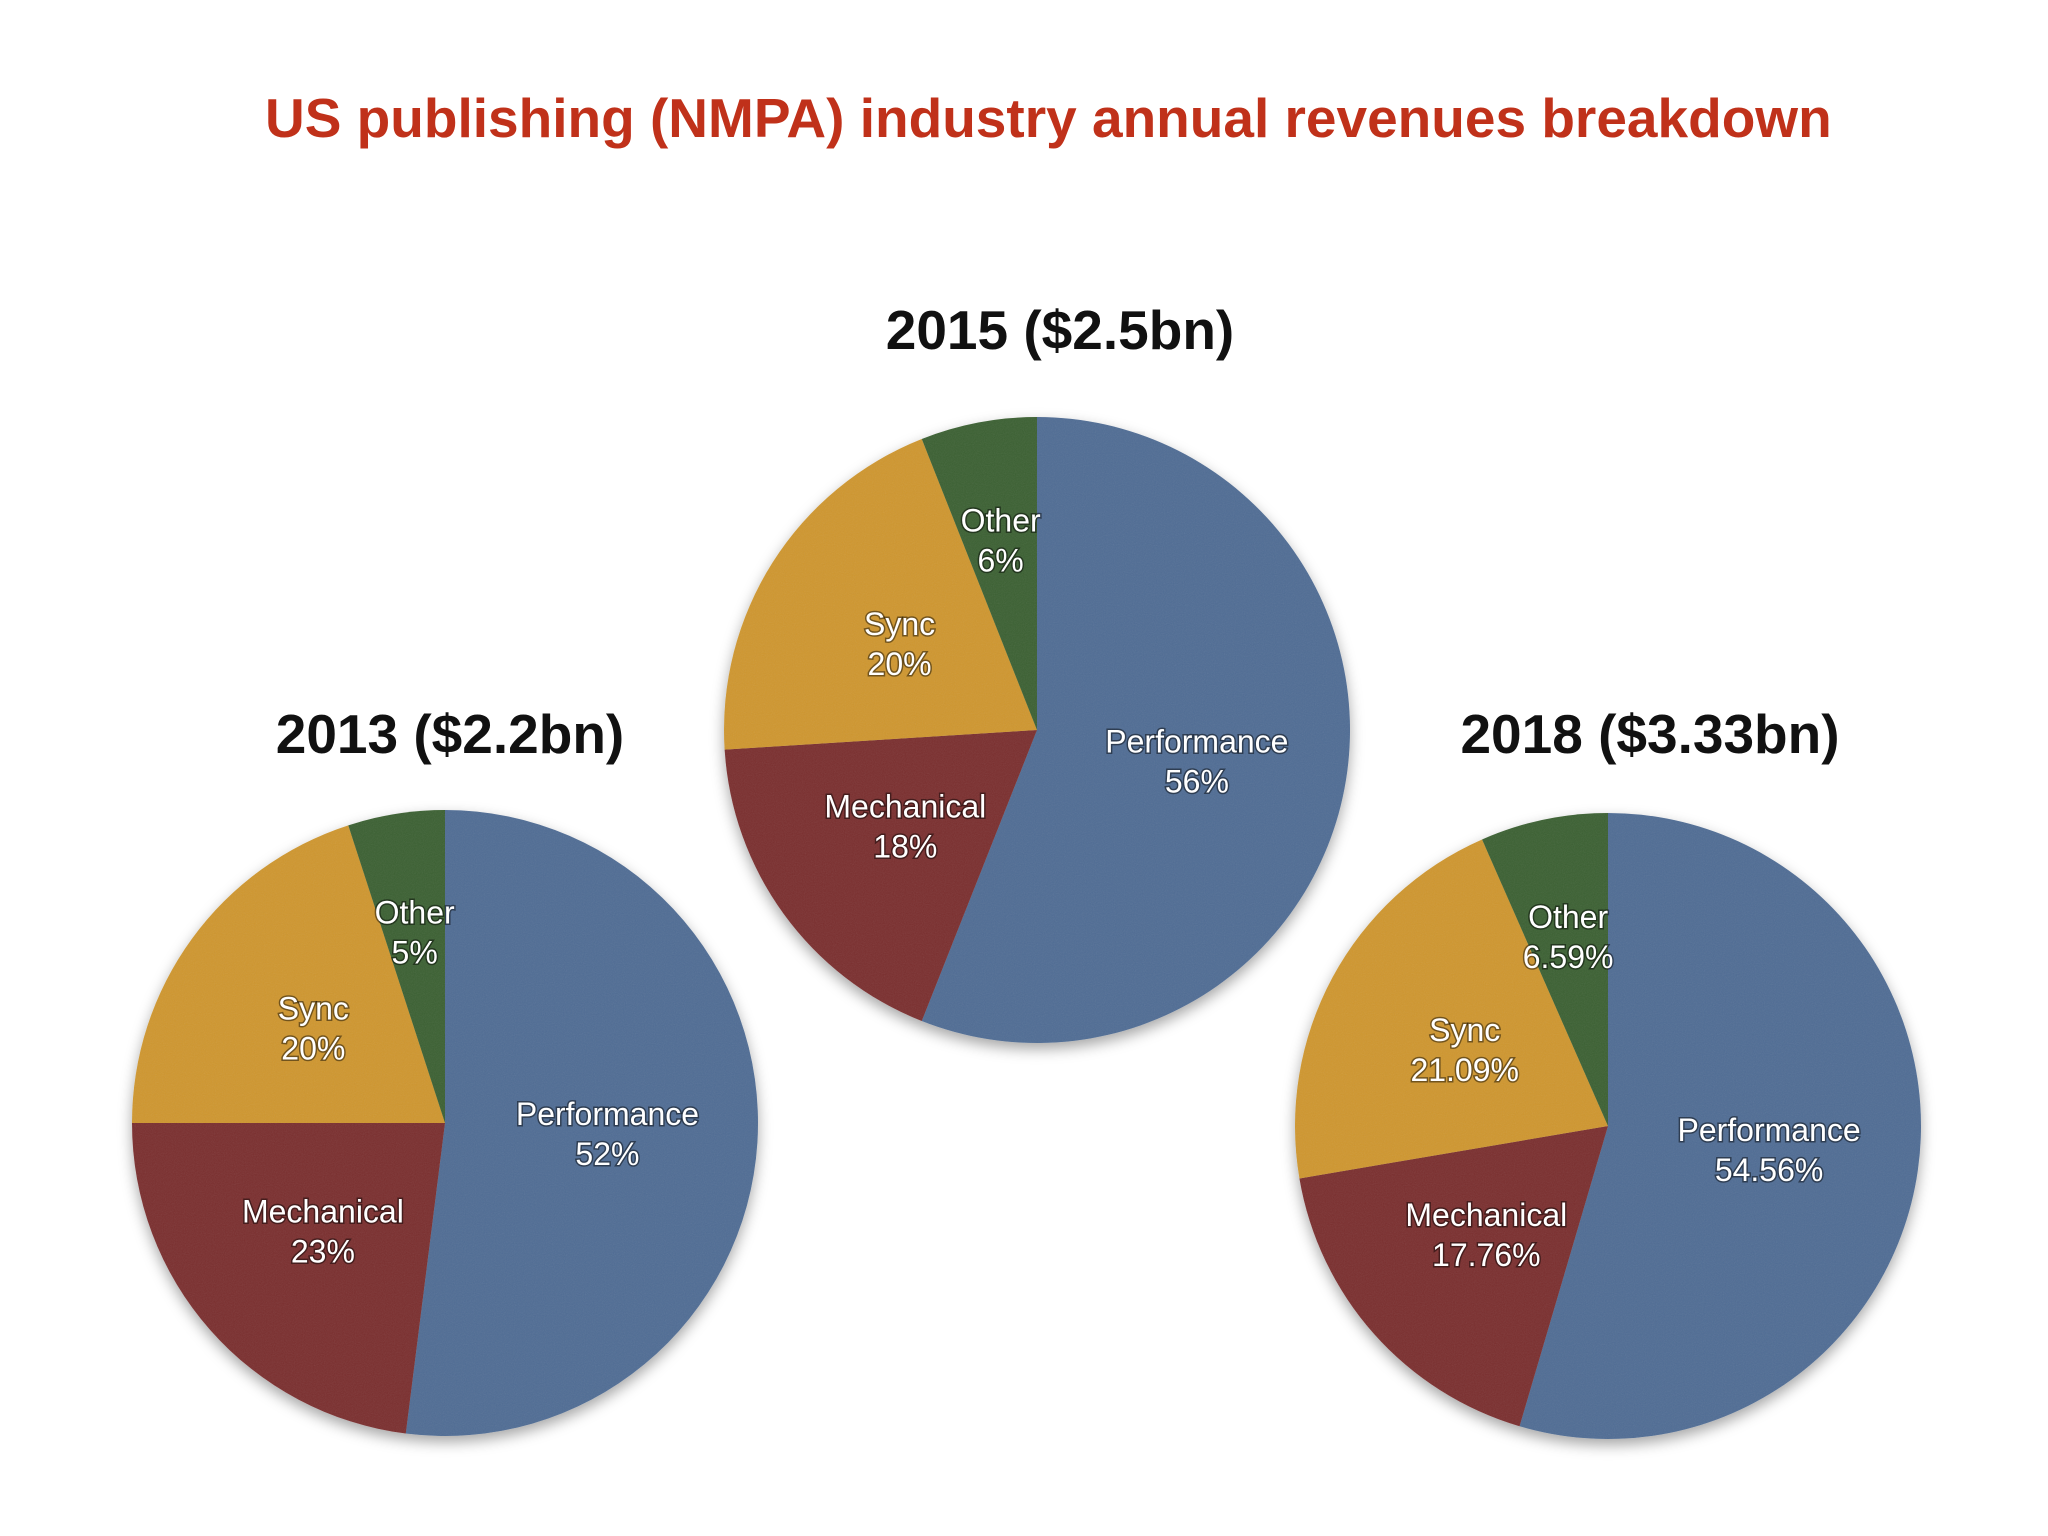 The height and width of the screenshot is (1536, 2048). What do you see at coordinates (1768, 1150) in the screenshot?
I see `slice-label-performance-2018: Performance 54.56%` at bounding box center [1768, 1150].